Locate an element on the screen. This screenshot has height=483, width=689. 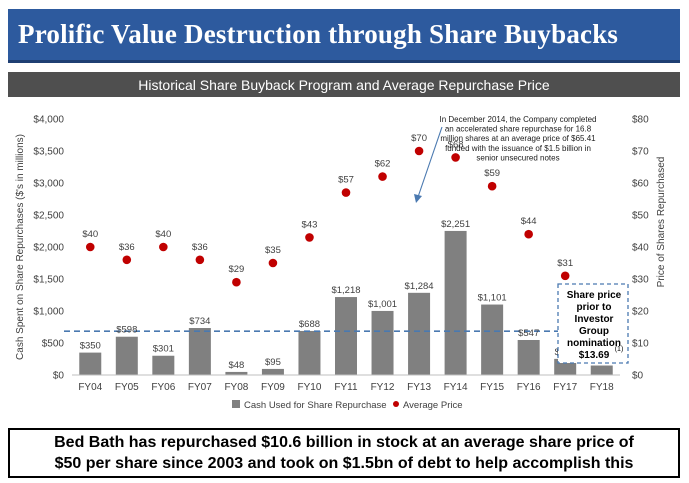
y2-tick-label: $50 is located at coordinates (640, 216).